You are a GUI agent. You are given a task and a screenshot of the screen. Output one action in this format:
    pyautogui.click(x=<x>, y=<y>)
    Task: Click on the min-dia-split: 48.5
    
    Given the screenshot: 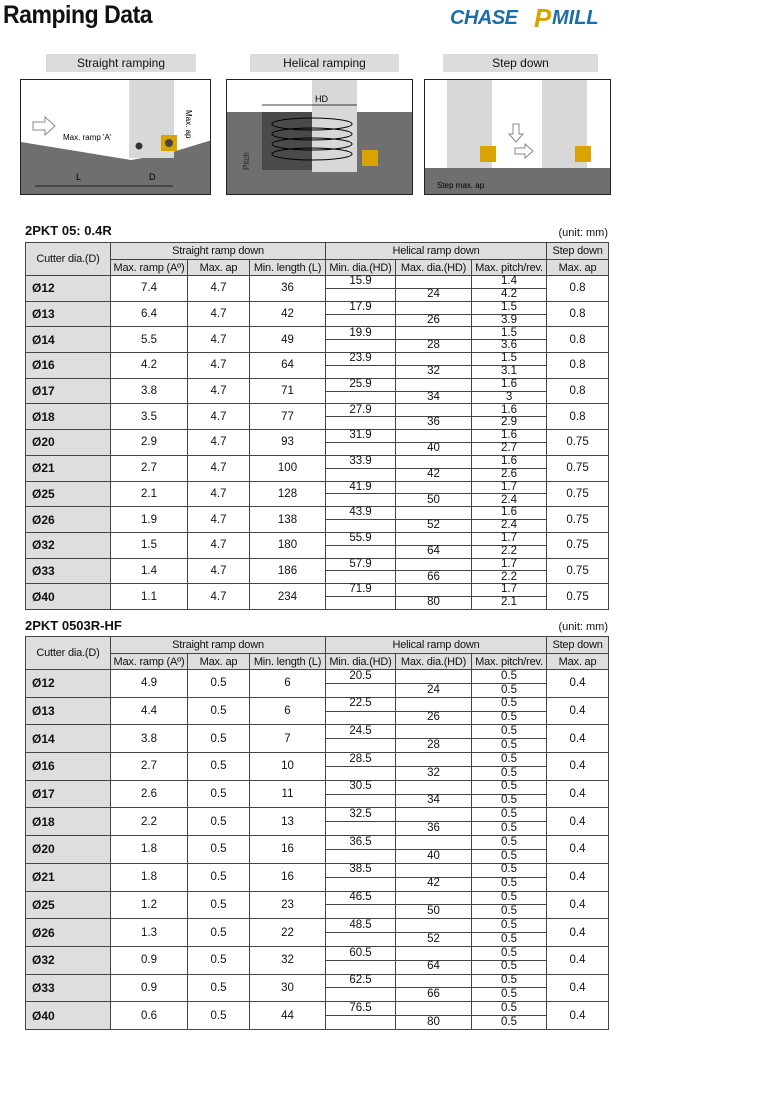 What is the action you would take?
    pyautogui.click(x=361, y=932)
    